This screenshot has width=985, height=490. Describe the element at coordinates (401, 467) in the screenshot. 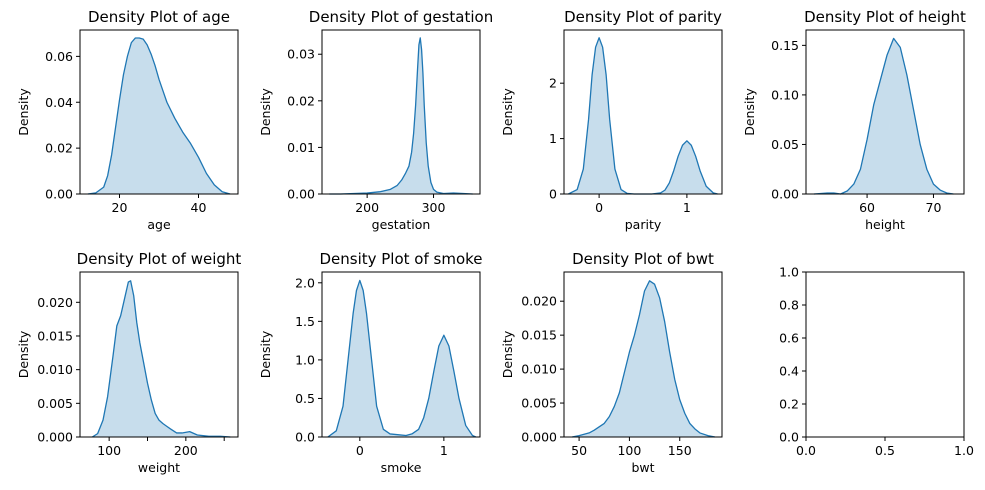

I see `x-axis-label: smoke` at that location.